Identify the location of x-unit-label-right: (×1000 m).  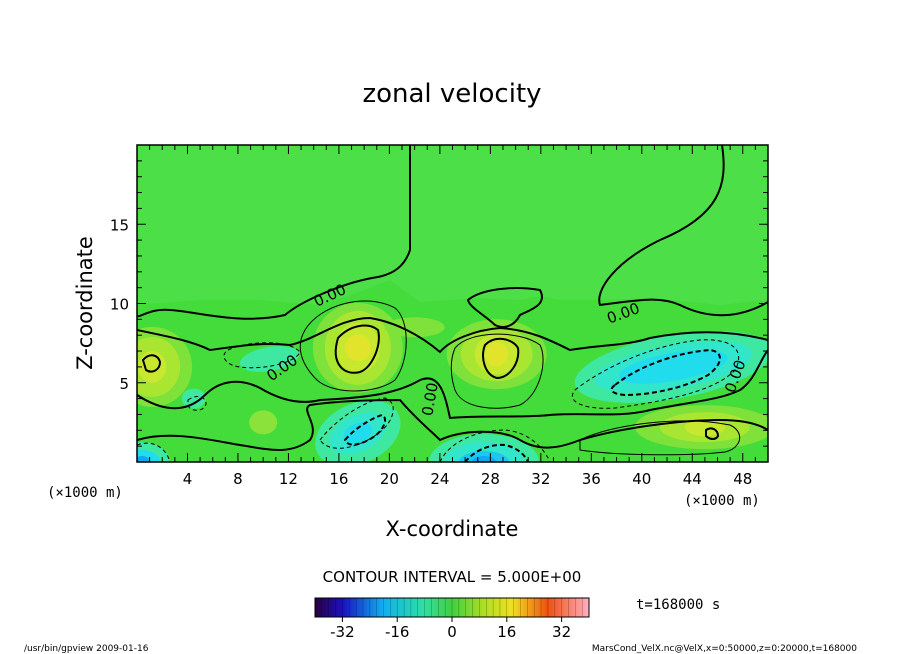
(722, 501).